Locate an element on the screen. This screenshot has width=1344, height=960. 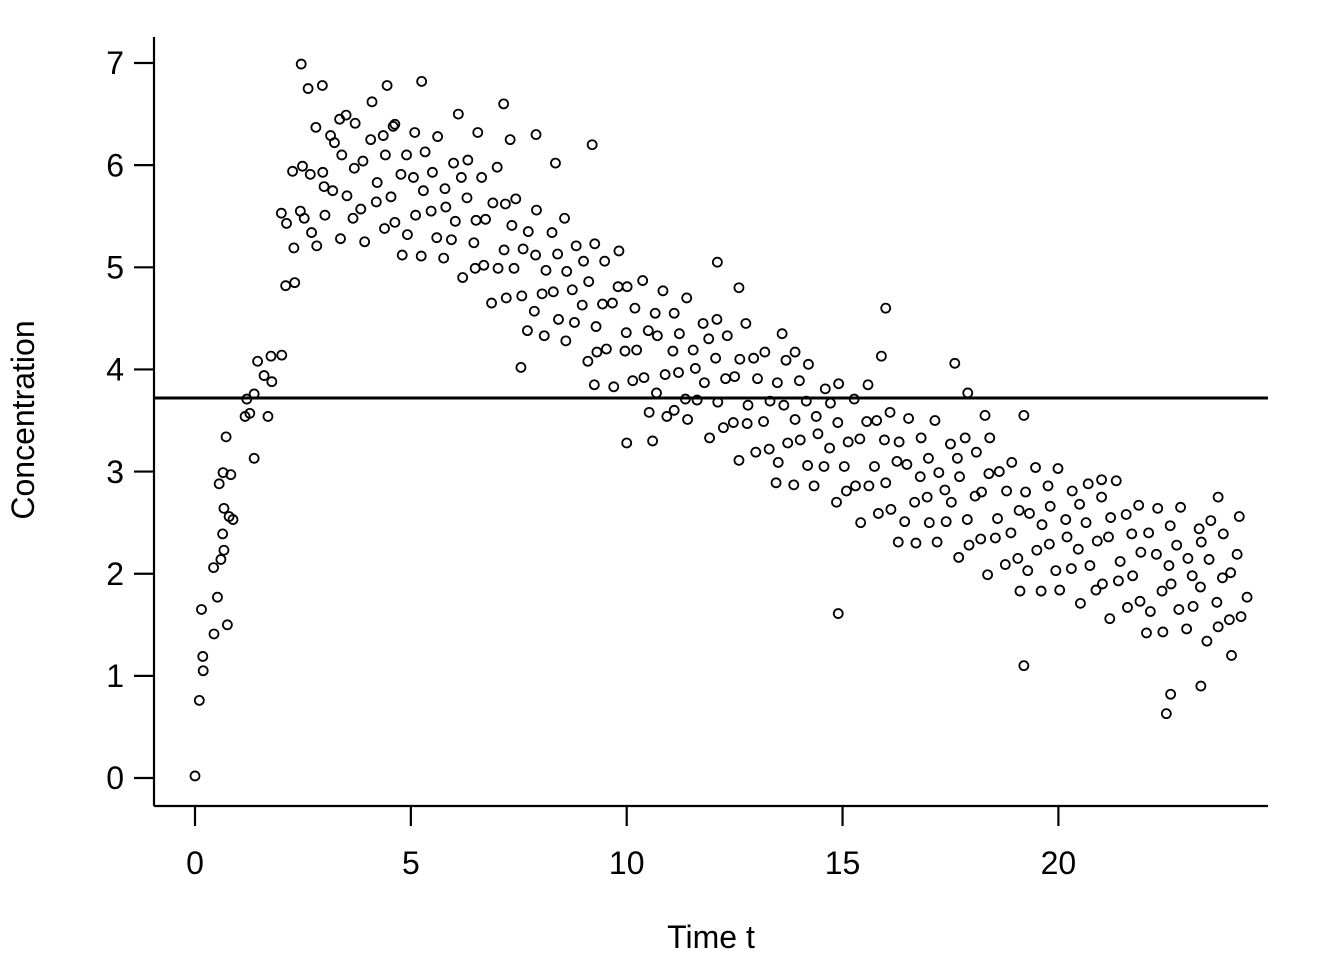
x-tick-label: 15 is located at coordinates (843, 863).